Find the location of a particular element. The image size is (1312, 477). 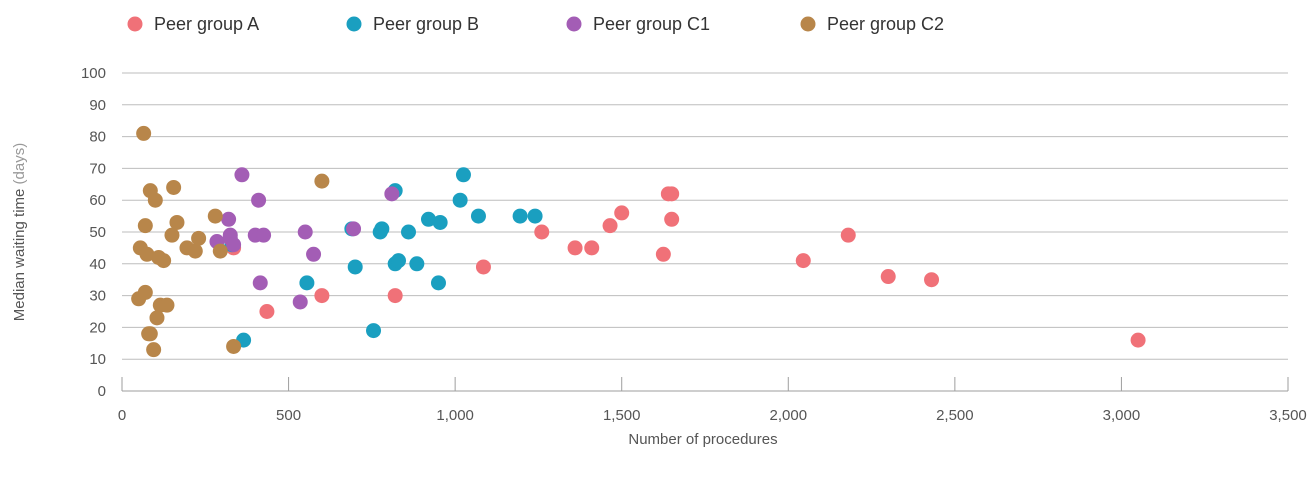

y-tick-label: 20 is located at coordinates (97, 327).